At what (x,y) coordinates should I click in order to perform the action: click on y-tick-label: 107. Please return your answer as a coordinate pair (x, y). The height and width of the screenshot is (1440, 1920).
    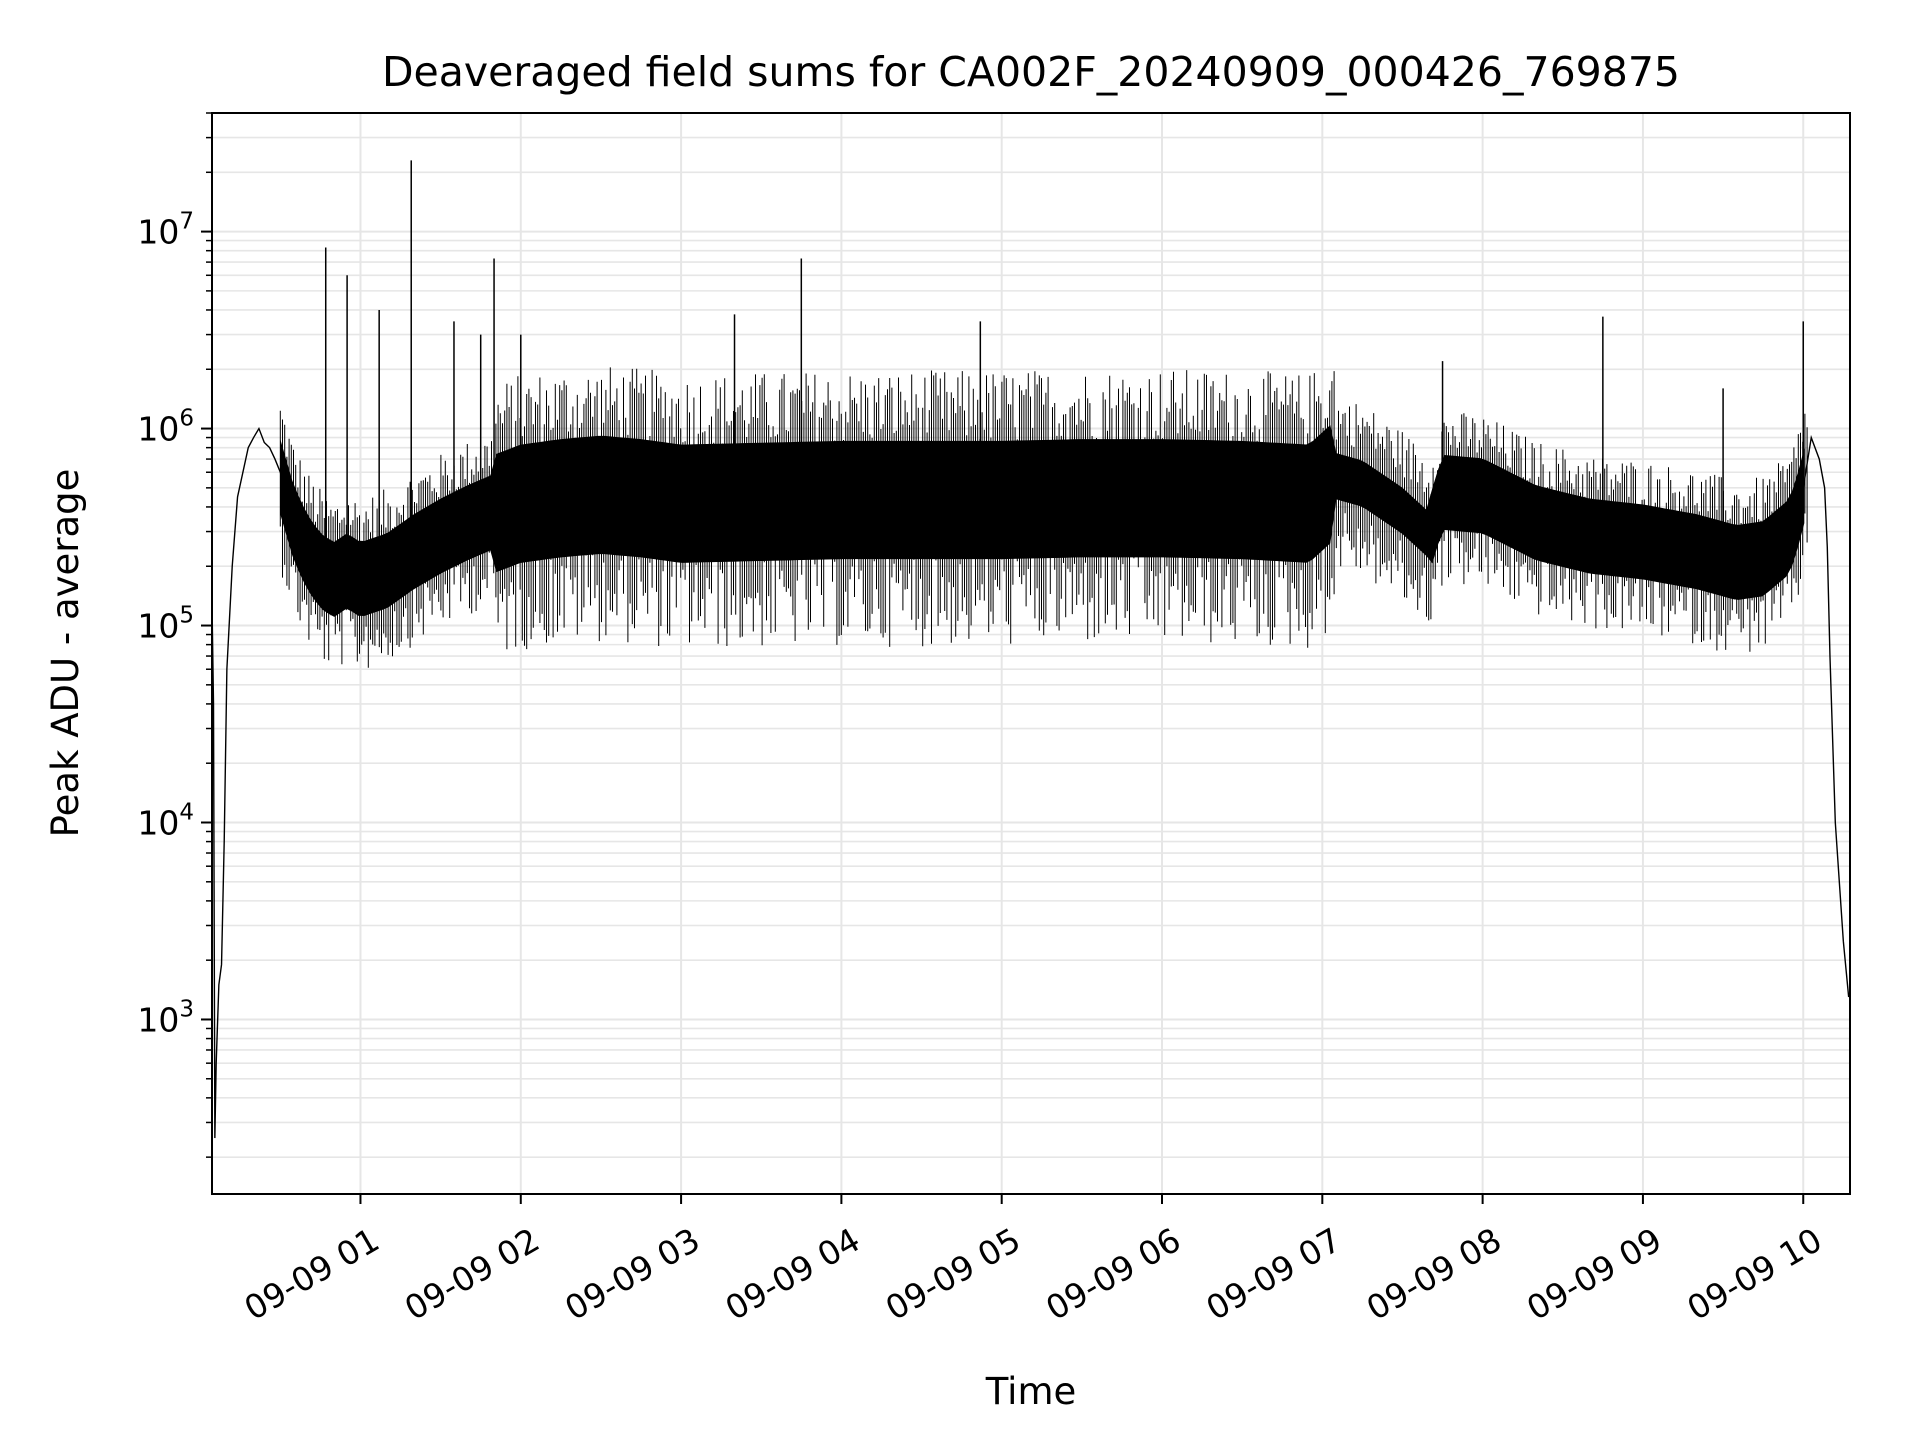
    Looking at the image, I should click on (165, 230).